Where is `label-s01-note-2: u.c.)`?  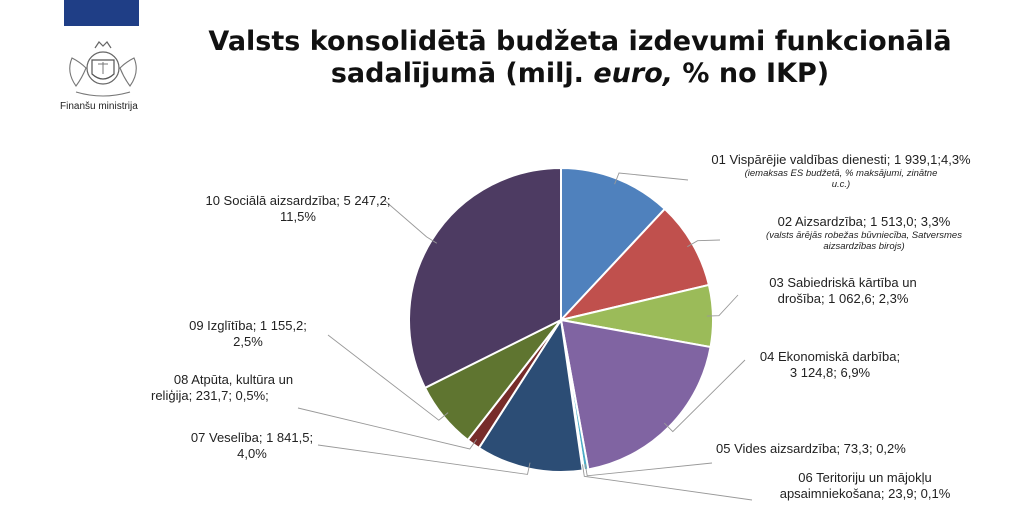 label-s01-note-2: u.c.) is located at coordinates (841, 184).